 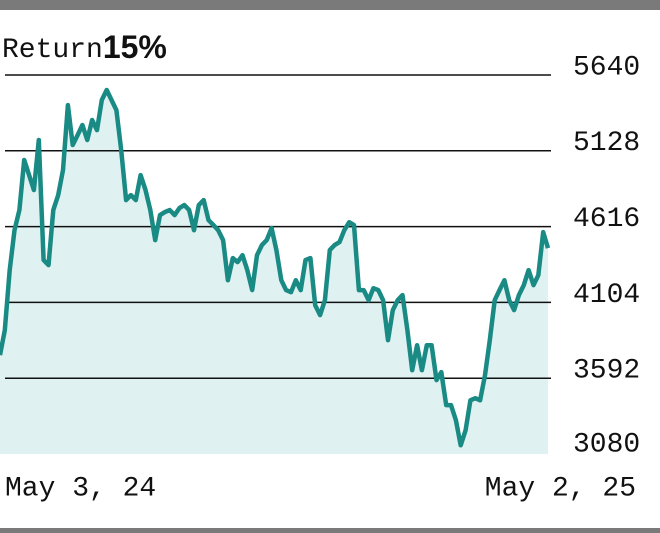 What do you see at coordinates (606, 143) in the screenshot?
I see `y-tick-label: 5128` at bounding box center [606, 143].